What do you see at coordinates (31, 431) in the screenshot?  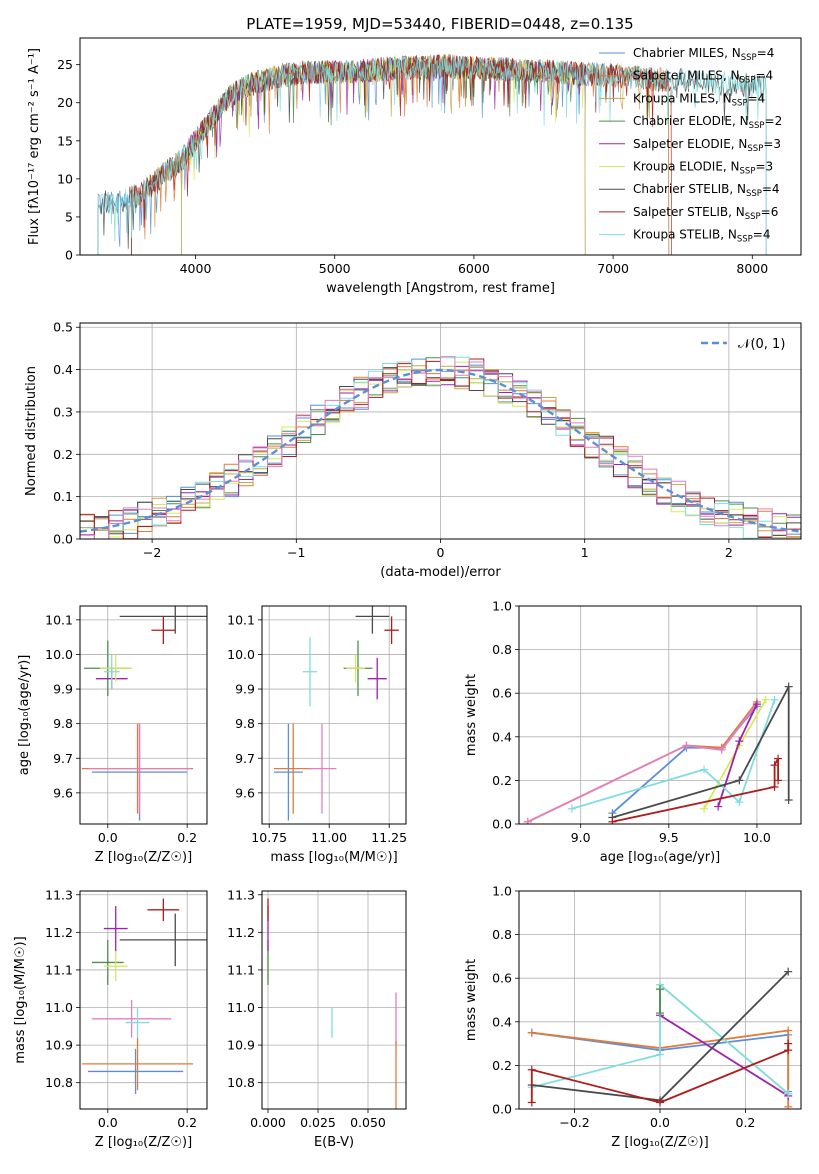 I see `y-axis-label: Normed distribution` at bounding box center [31, 431].